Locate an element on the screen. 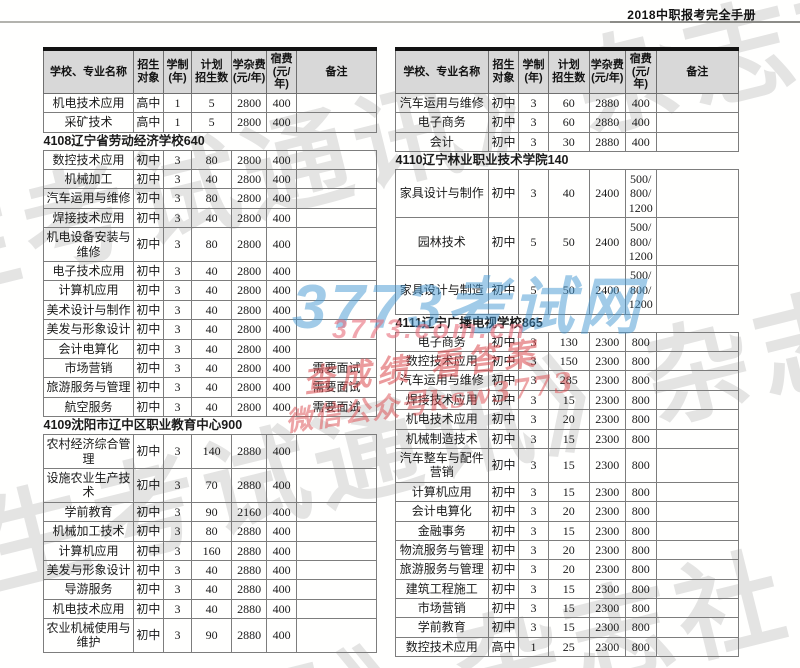 This screenshot has height=668, width=800. cell-plan-count: 60 is located at coordinates (568, 122).